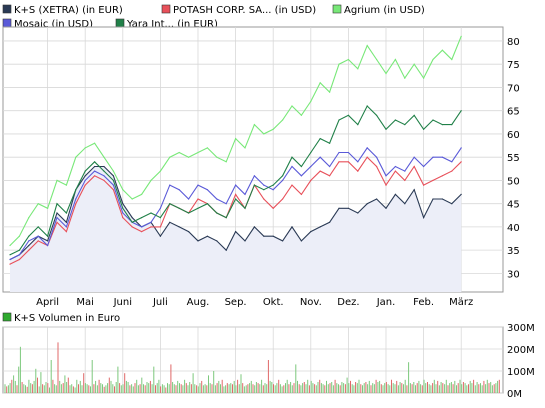 The height and width of the screenshot is (408, 545). What do you see at coordinates (513, 181) in the screenshot?
I see `y-tick-label-4: 50` at bounding box center [513, 181].